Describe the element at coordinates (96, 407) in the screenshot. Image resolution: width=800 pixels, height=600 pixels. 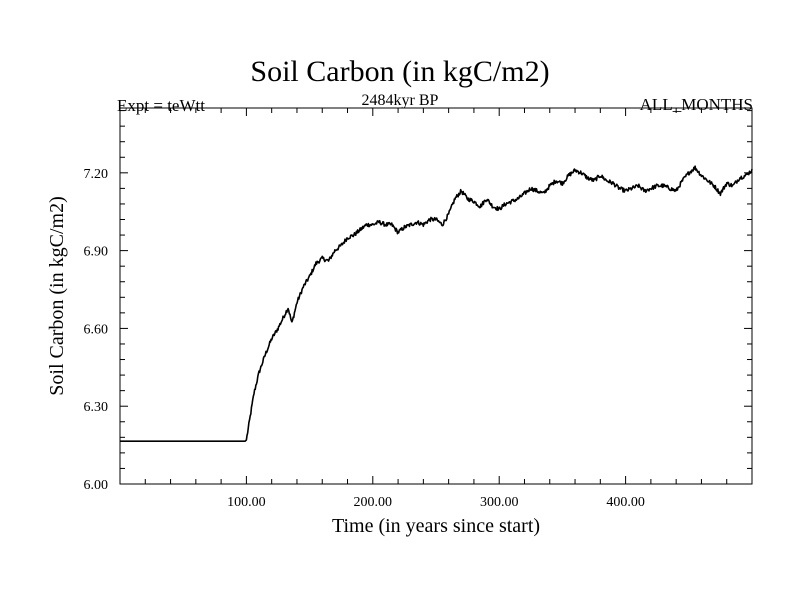
I see `y-tick-label: 6.30` at that location.